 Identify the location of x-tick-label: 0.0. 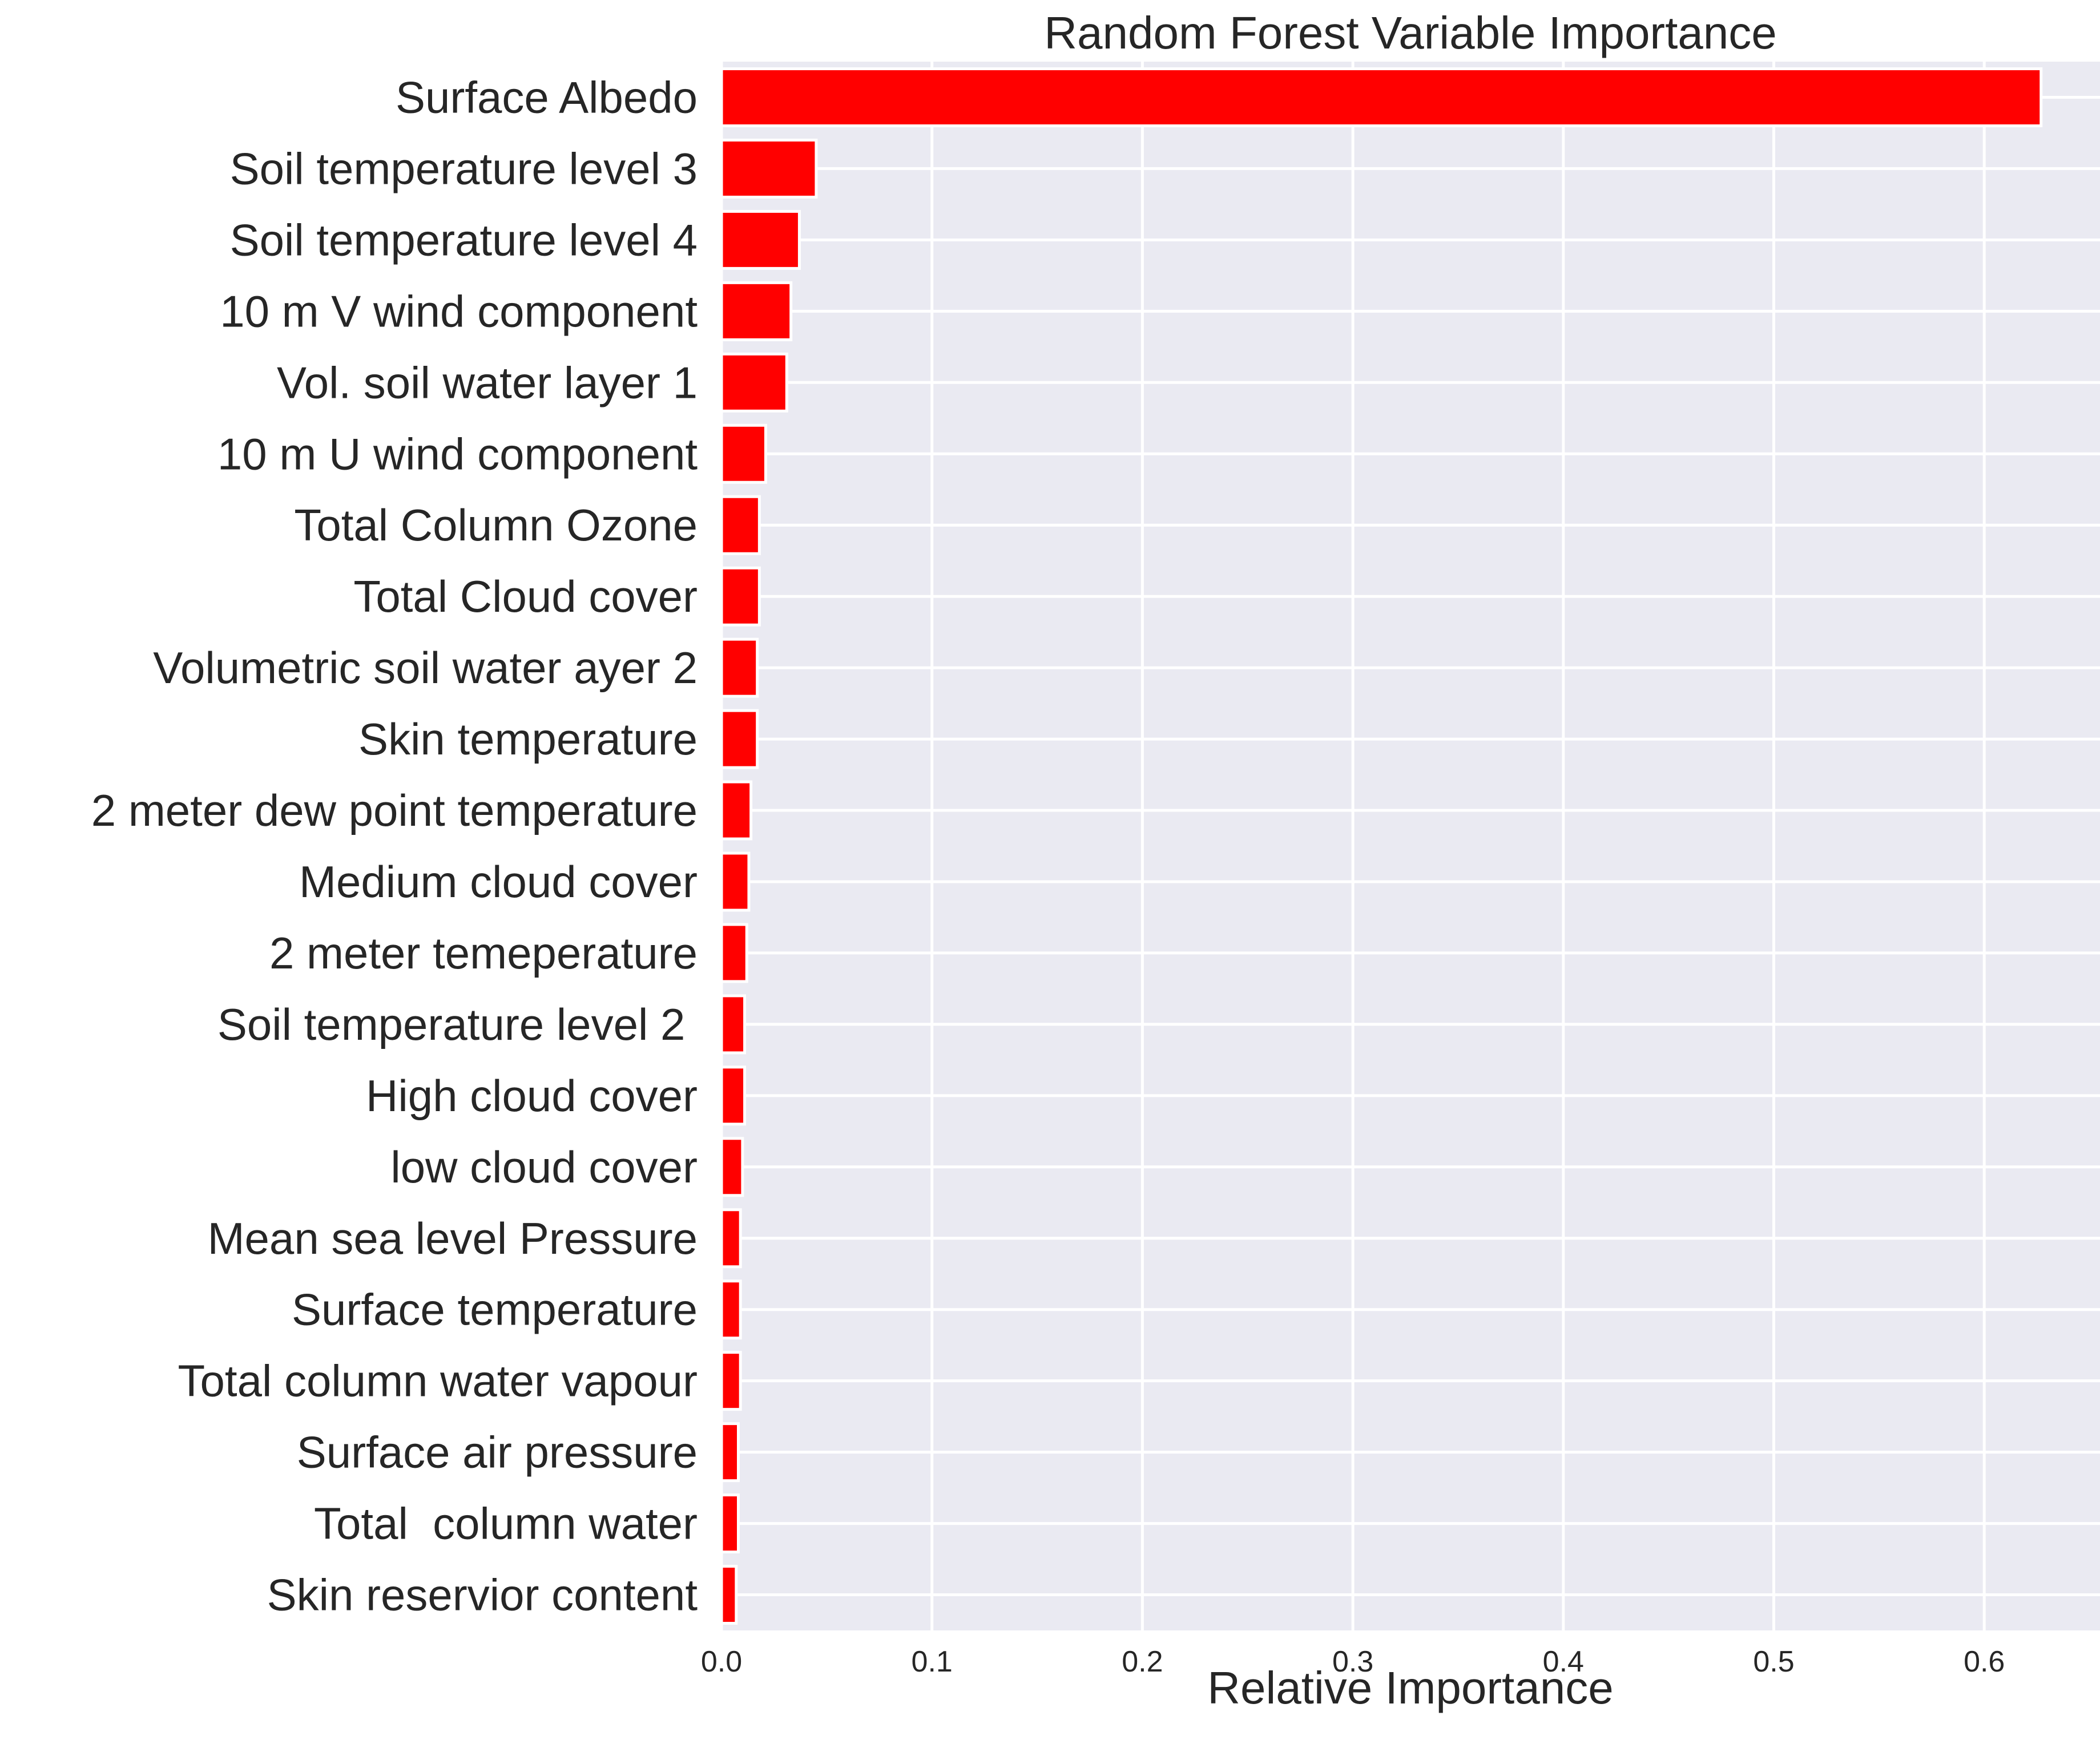
(721, 1661).